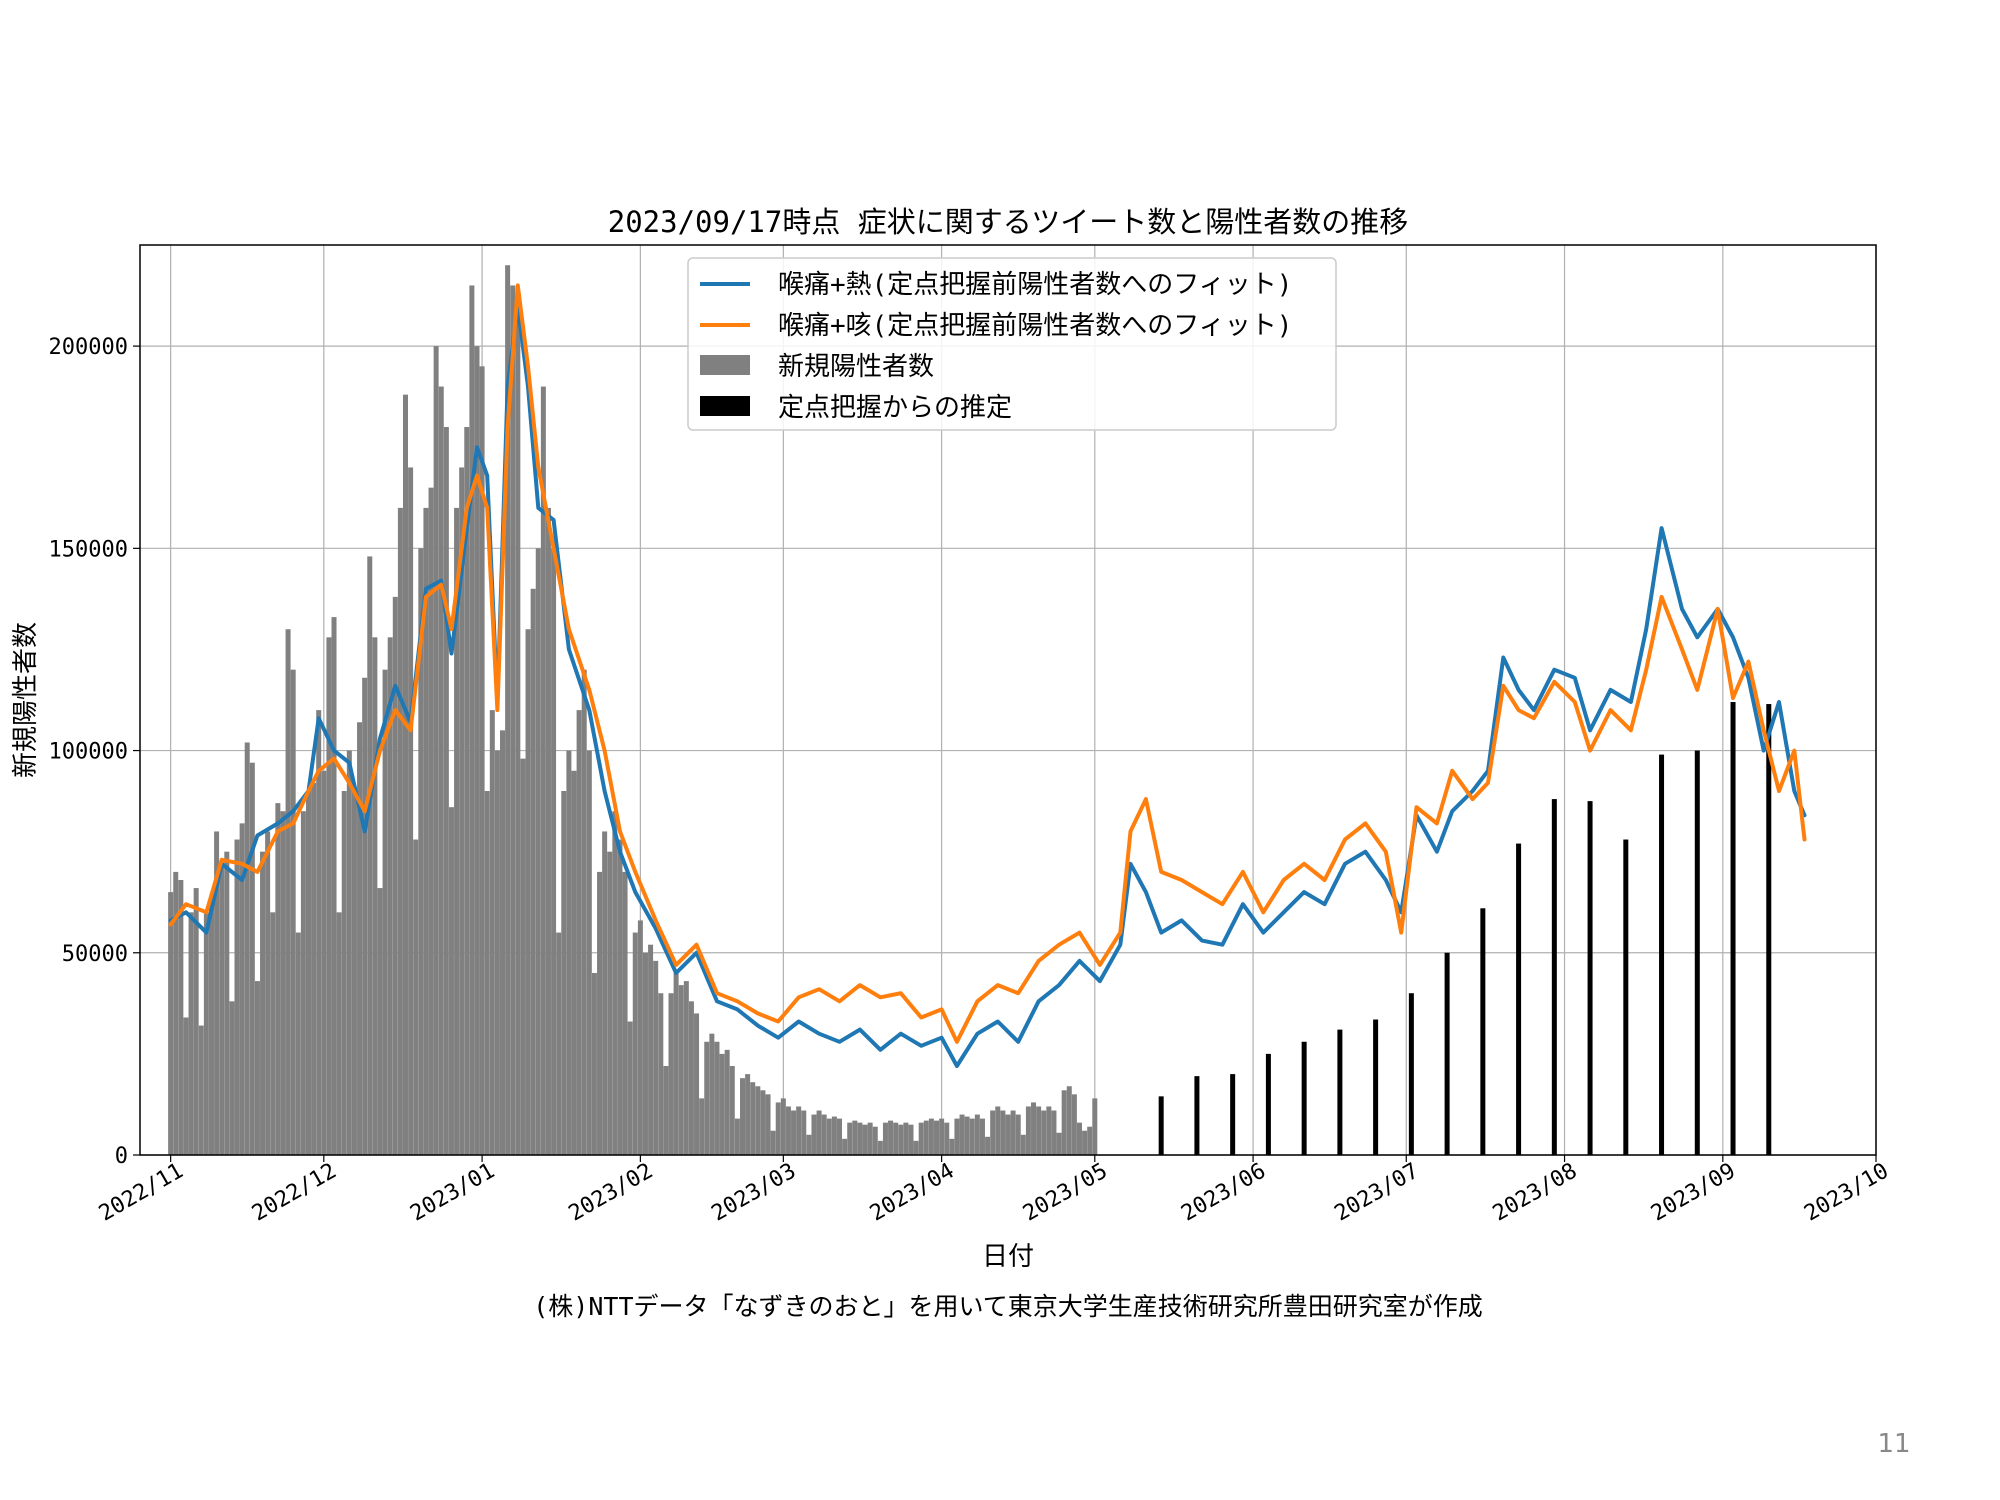 This screenshot has height=1500, width=2000. What do you see at coordinates (121, 1156) in the screenshot?
I see `y-tick-label: 0` at bounding box center [121, 1156].